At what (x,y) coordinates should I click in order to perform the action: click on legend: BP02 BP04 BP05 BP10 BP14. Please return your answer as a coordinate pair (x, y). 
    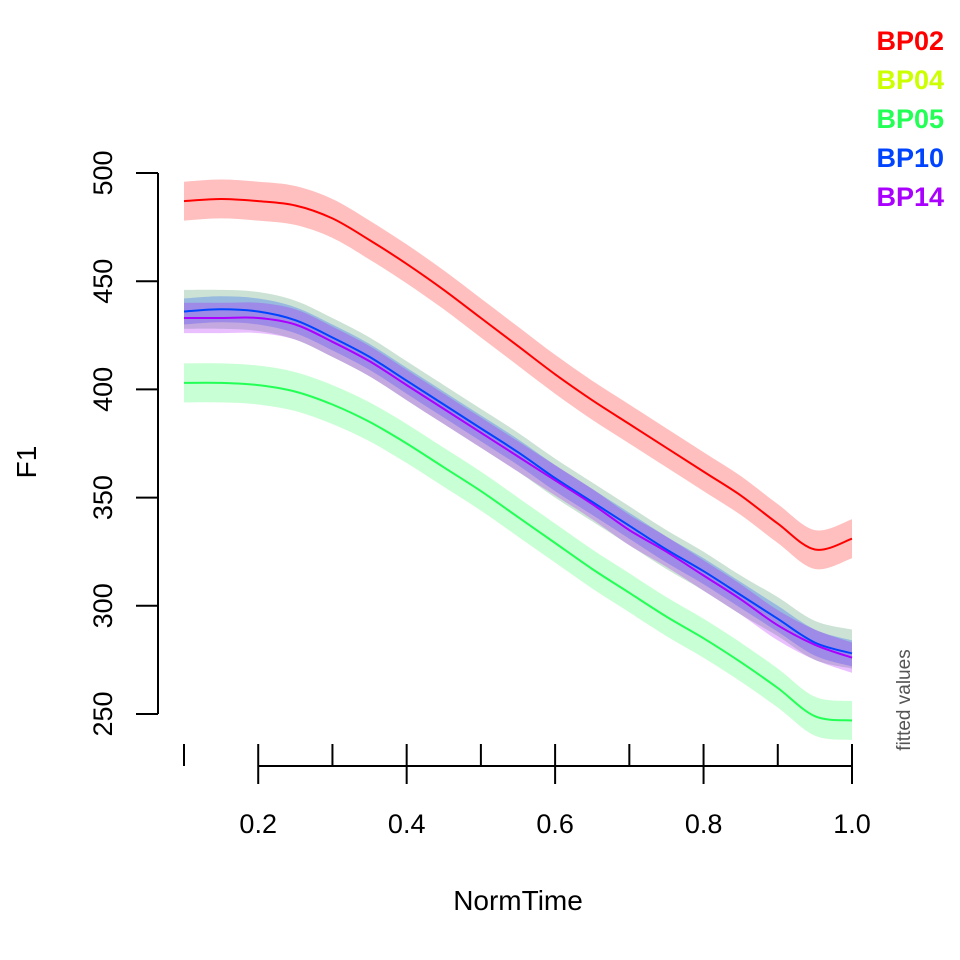
    Looking at the image, I should click on (910, 119).